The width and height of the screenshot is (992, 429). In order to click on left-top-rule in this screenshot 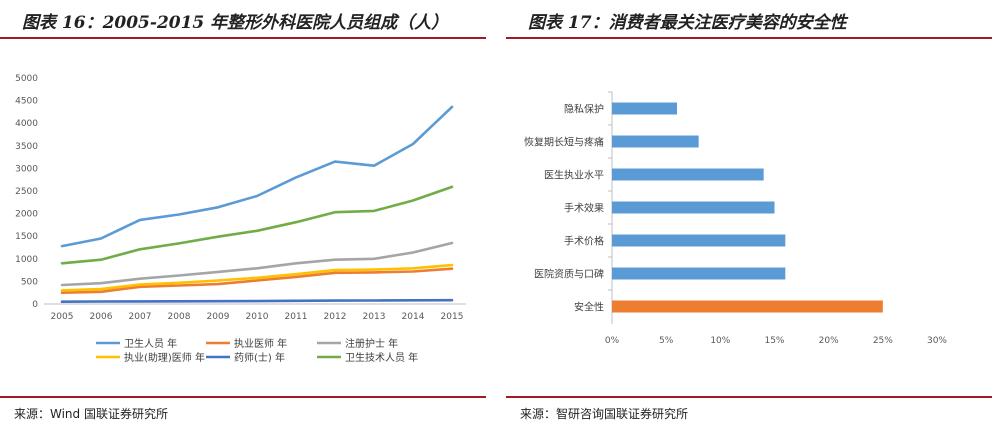, I will do `click(243, 38)`.